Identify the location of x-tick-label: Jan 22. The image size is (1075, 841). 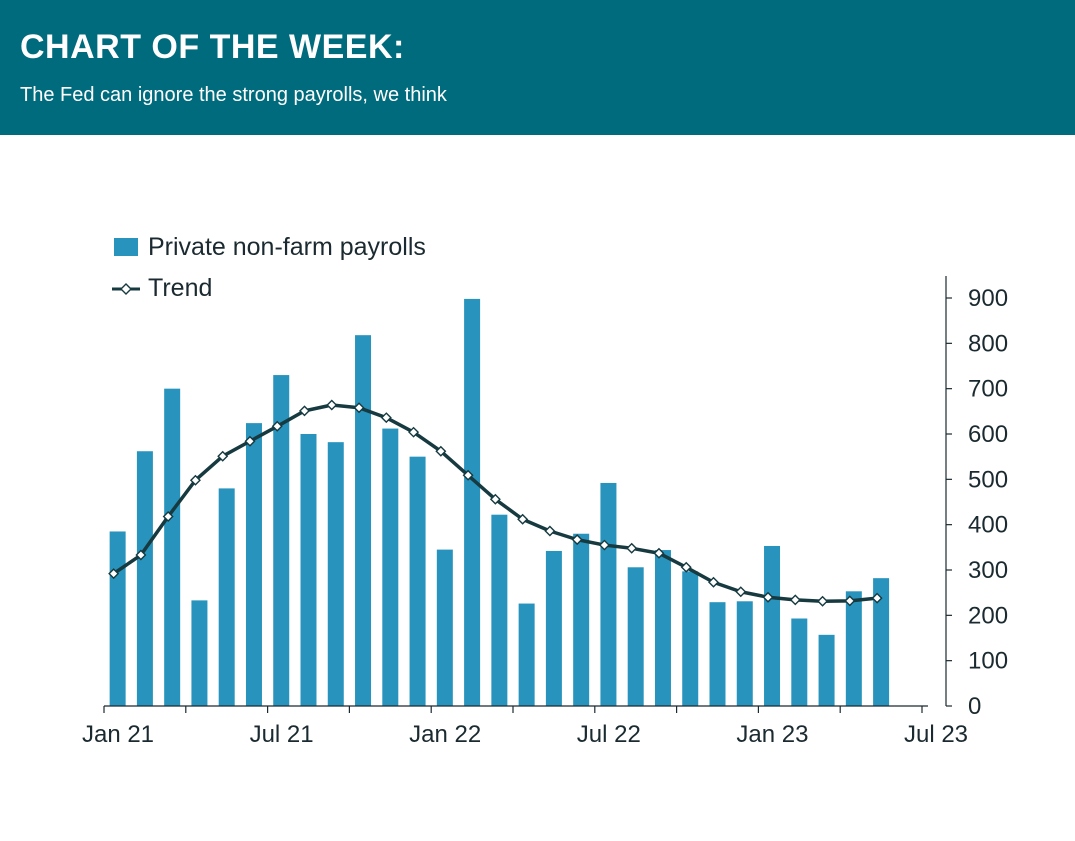
(445, 734).